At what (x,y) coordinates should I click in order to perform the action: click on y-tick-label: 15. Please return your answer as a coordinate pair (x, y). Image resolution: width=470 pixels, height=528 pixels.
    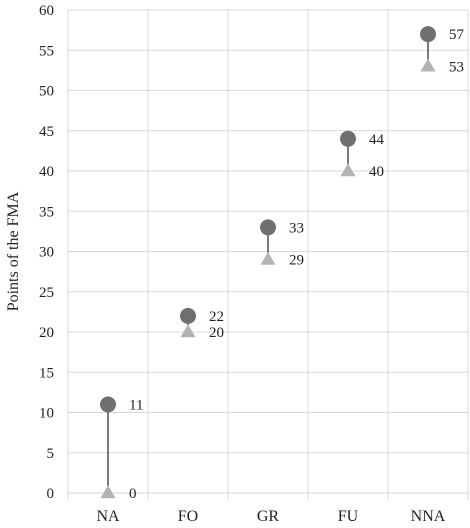
    Looking at the image, I should click on (46, 373).